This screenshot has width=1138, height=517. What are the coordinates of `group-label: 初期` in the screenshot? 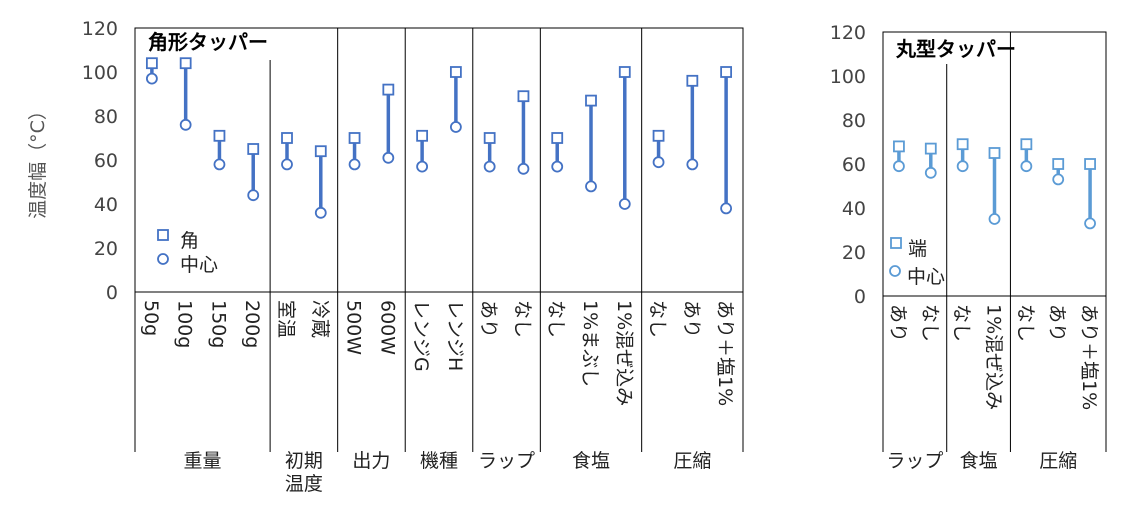 It's located at (304, 461).